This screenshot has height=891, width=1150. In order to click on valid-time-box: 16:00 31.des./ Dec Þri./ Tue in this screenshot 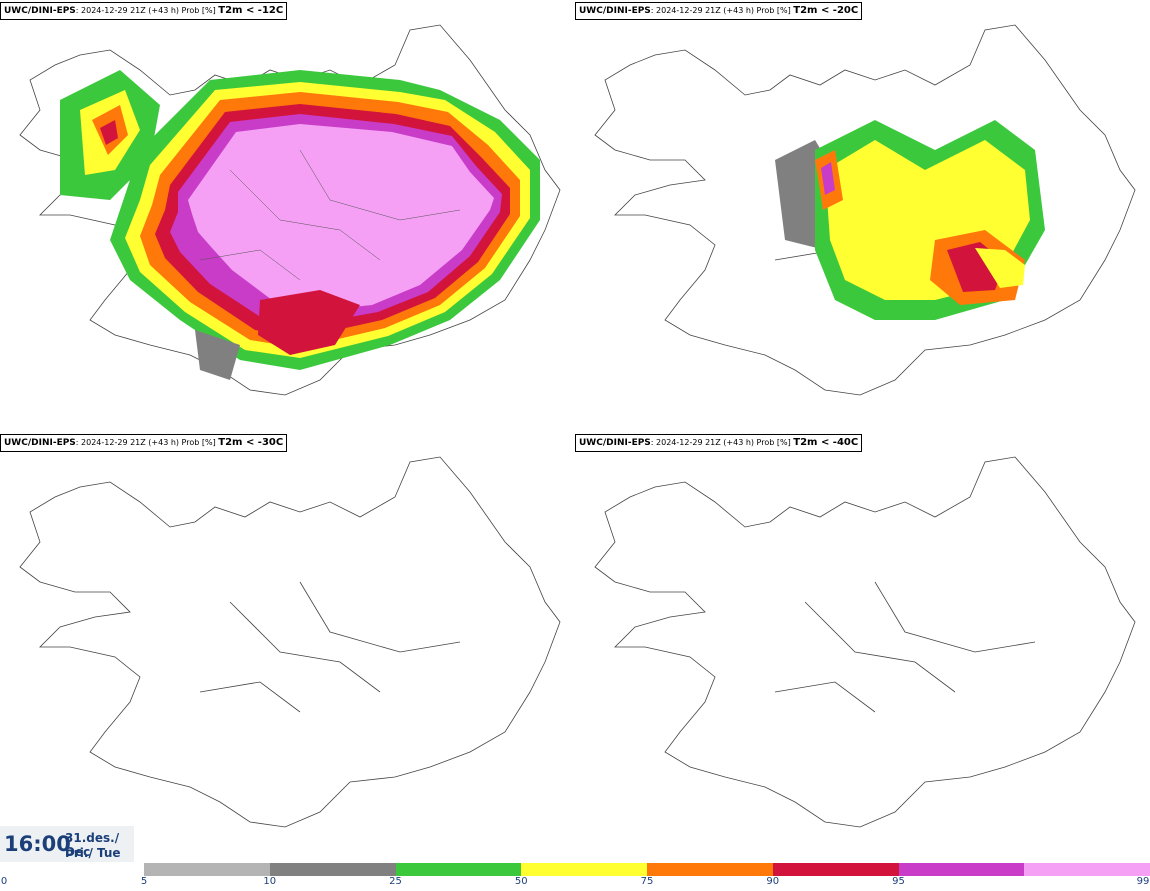, I will do `click(67, 844)`.